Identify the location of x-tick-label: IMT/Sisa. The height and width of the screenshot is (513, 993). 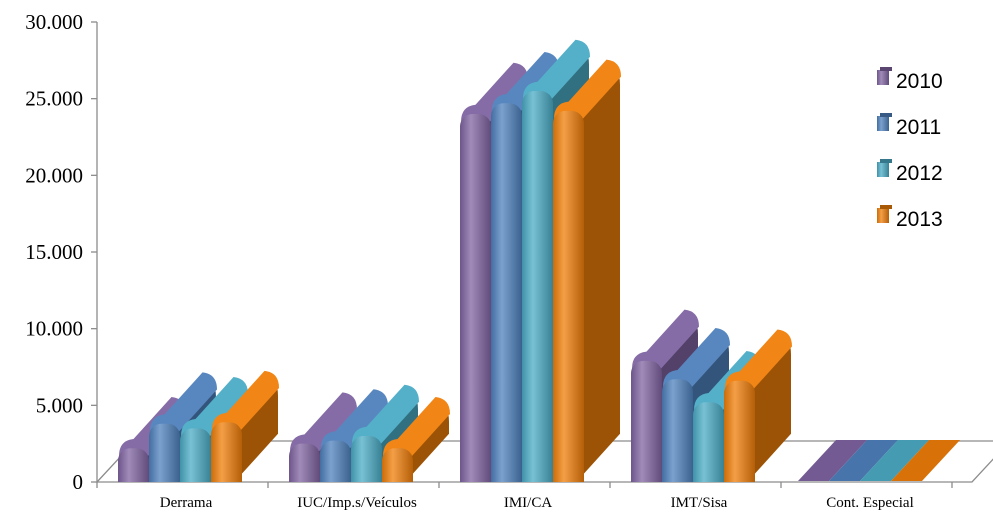
(699, 503).